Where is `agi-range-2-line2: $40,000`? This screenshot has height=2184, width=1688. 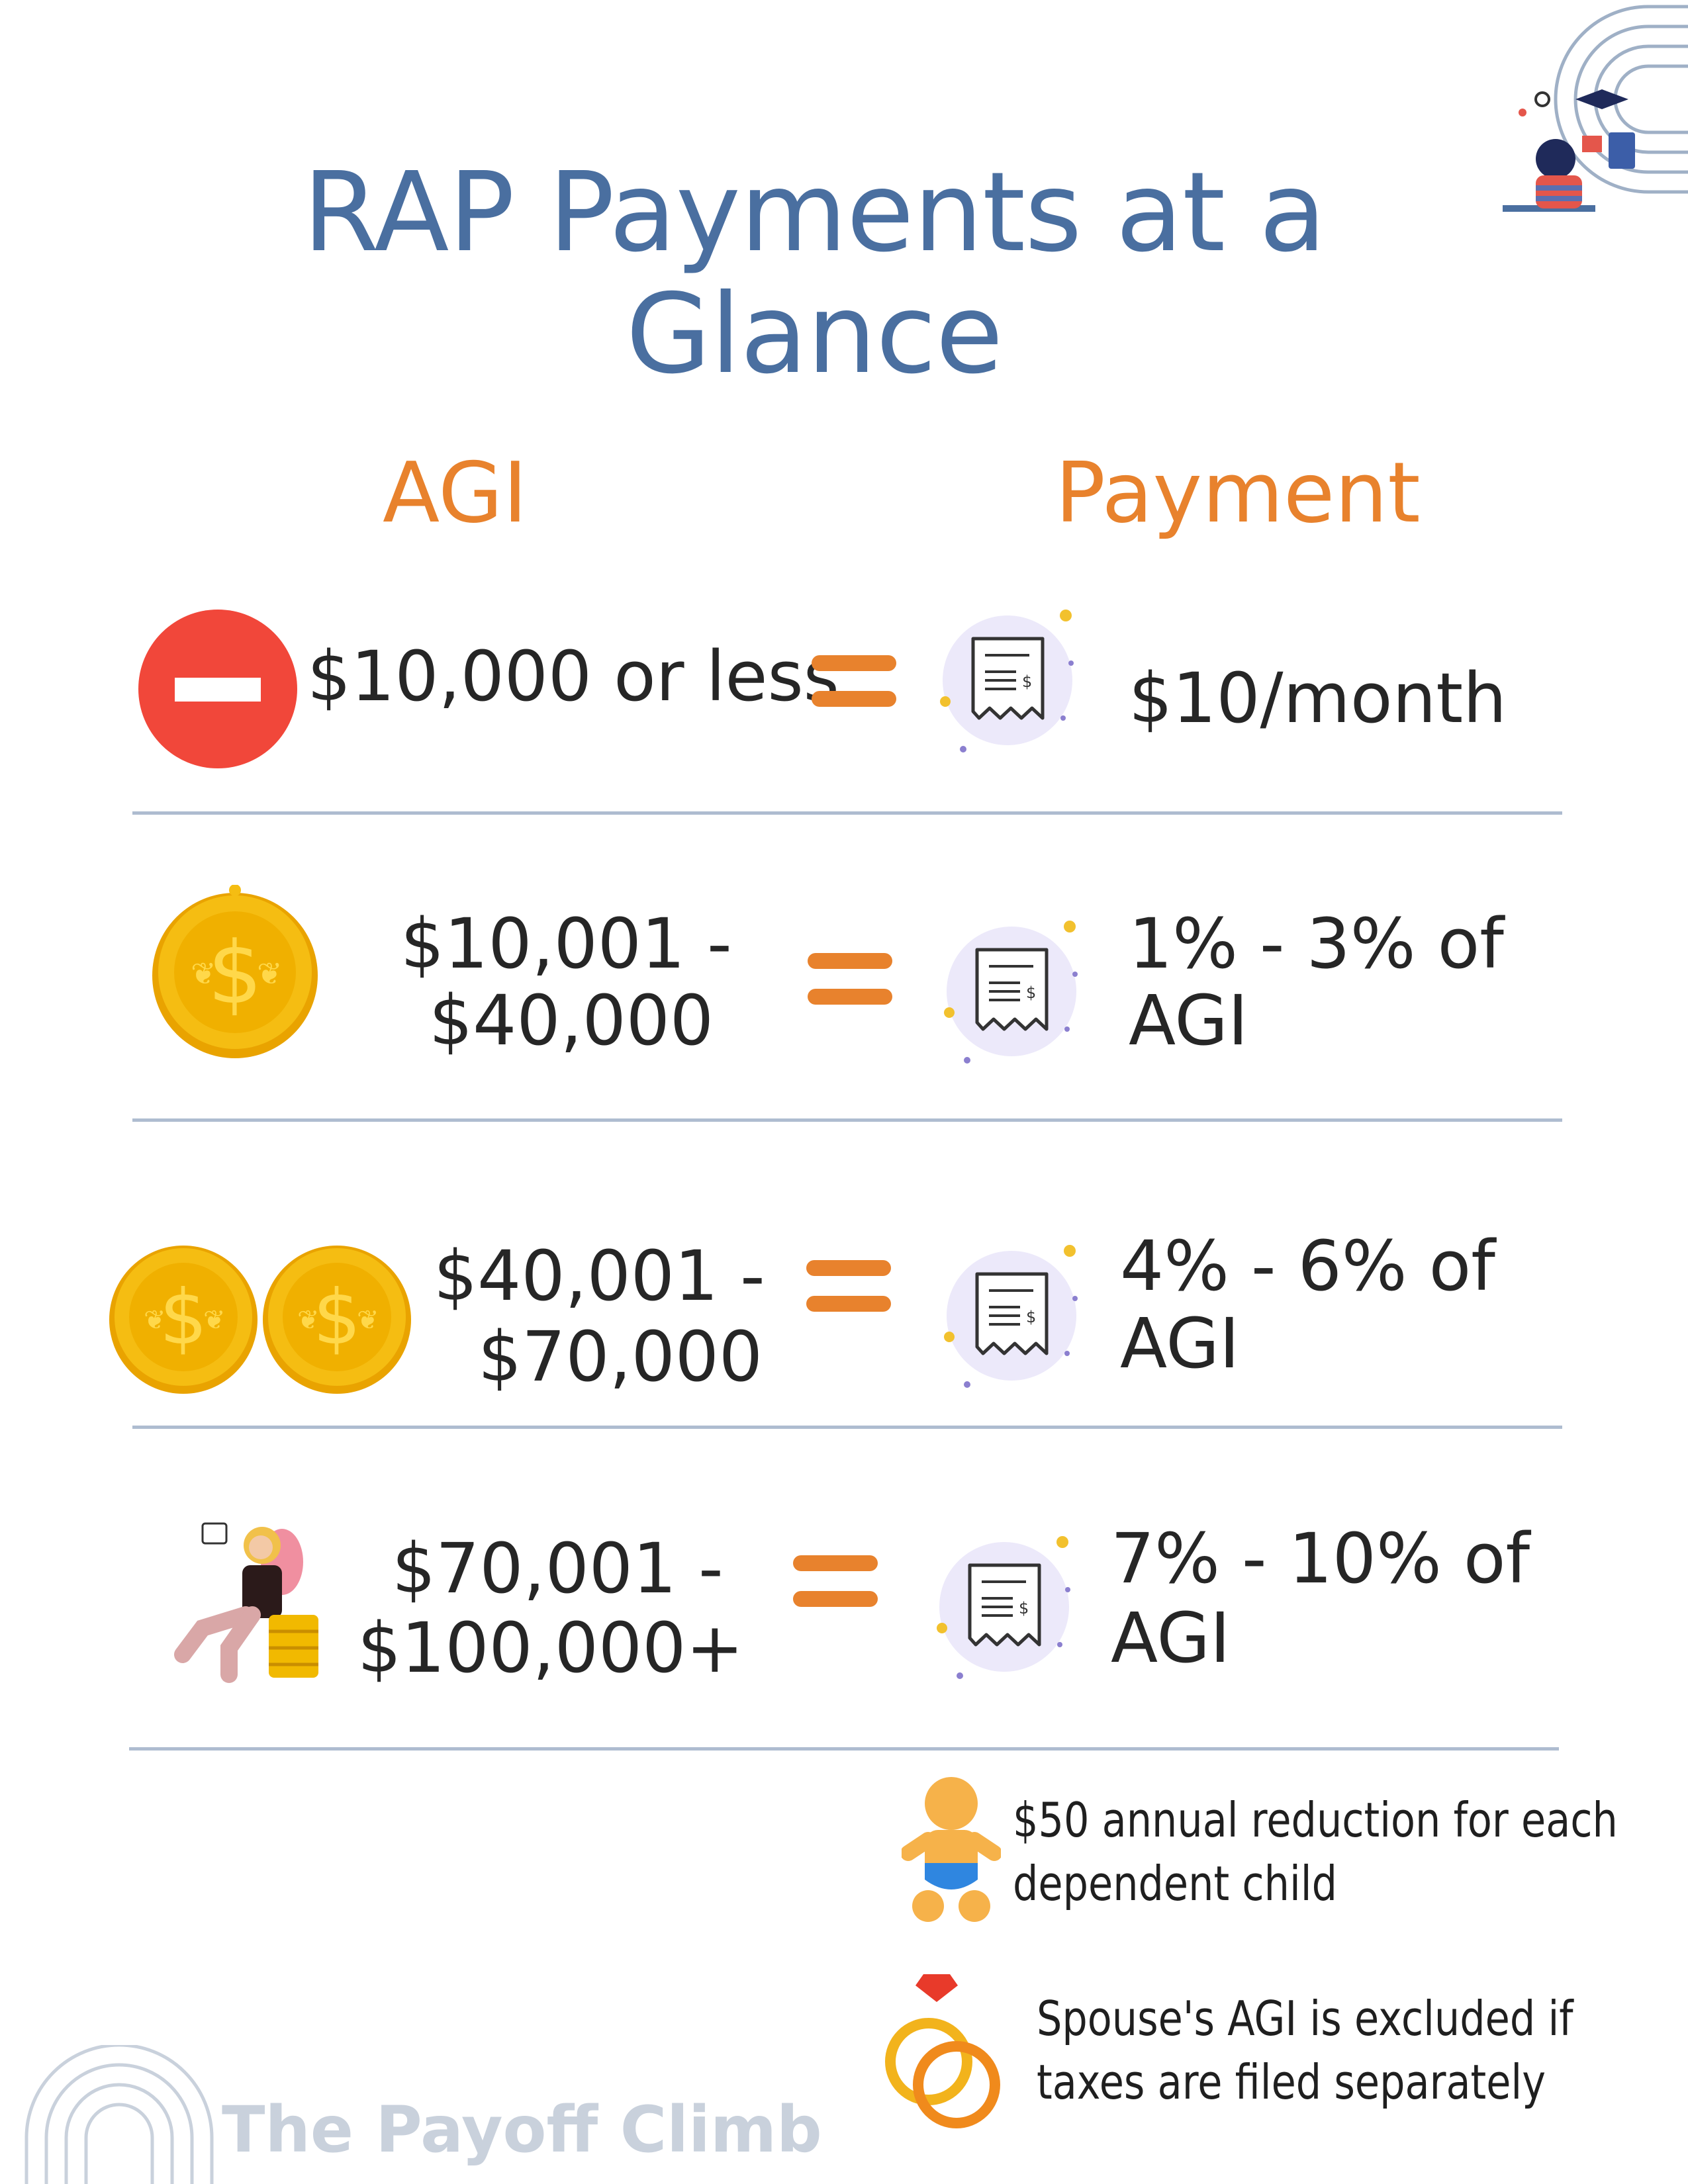 agi-range-2-line2: $40,000 is located at coordinates (571, 1021).